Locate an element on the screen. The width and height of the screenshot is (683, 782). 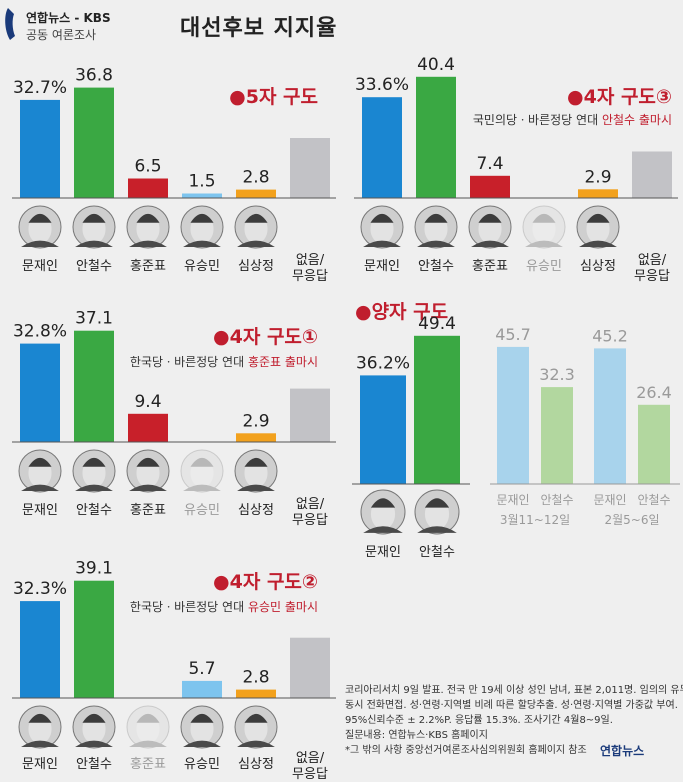
face-홍준표-head is located at coordinates (148, 729).